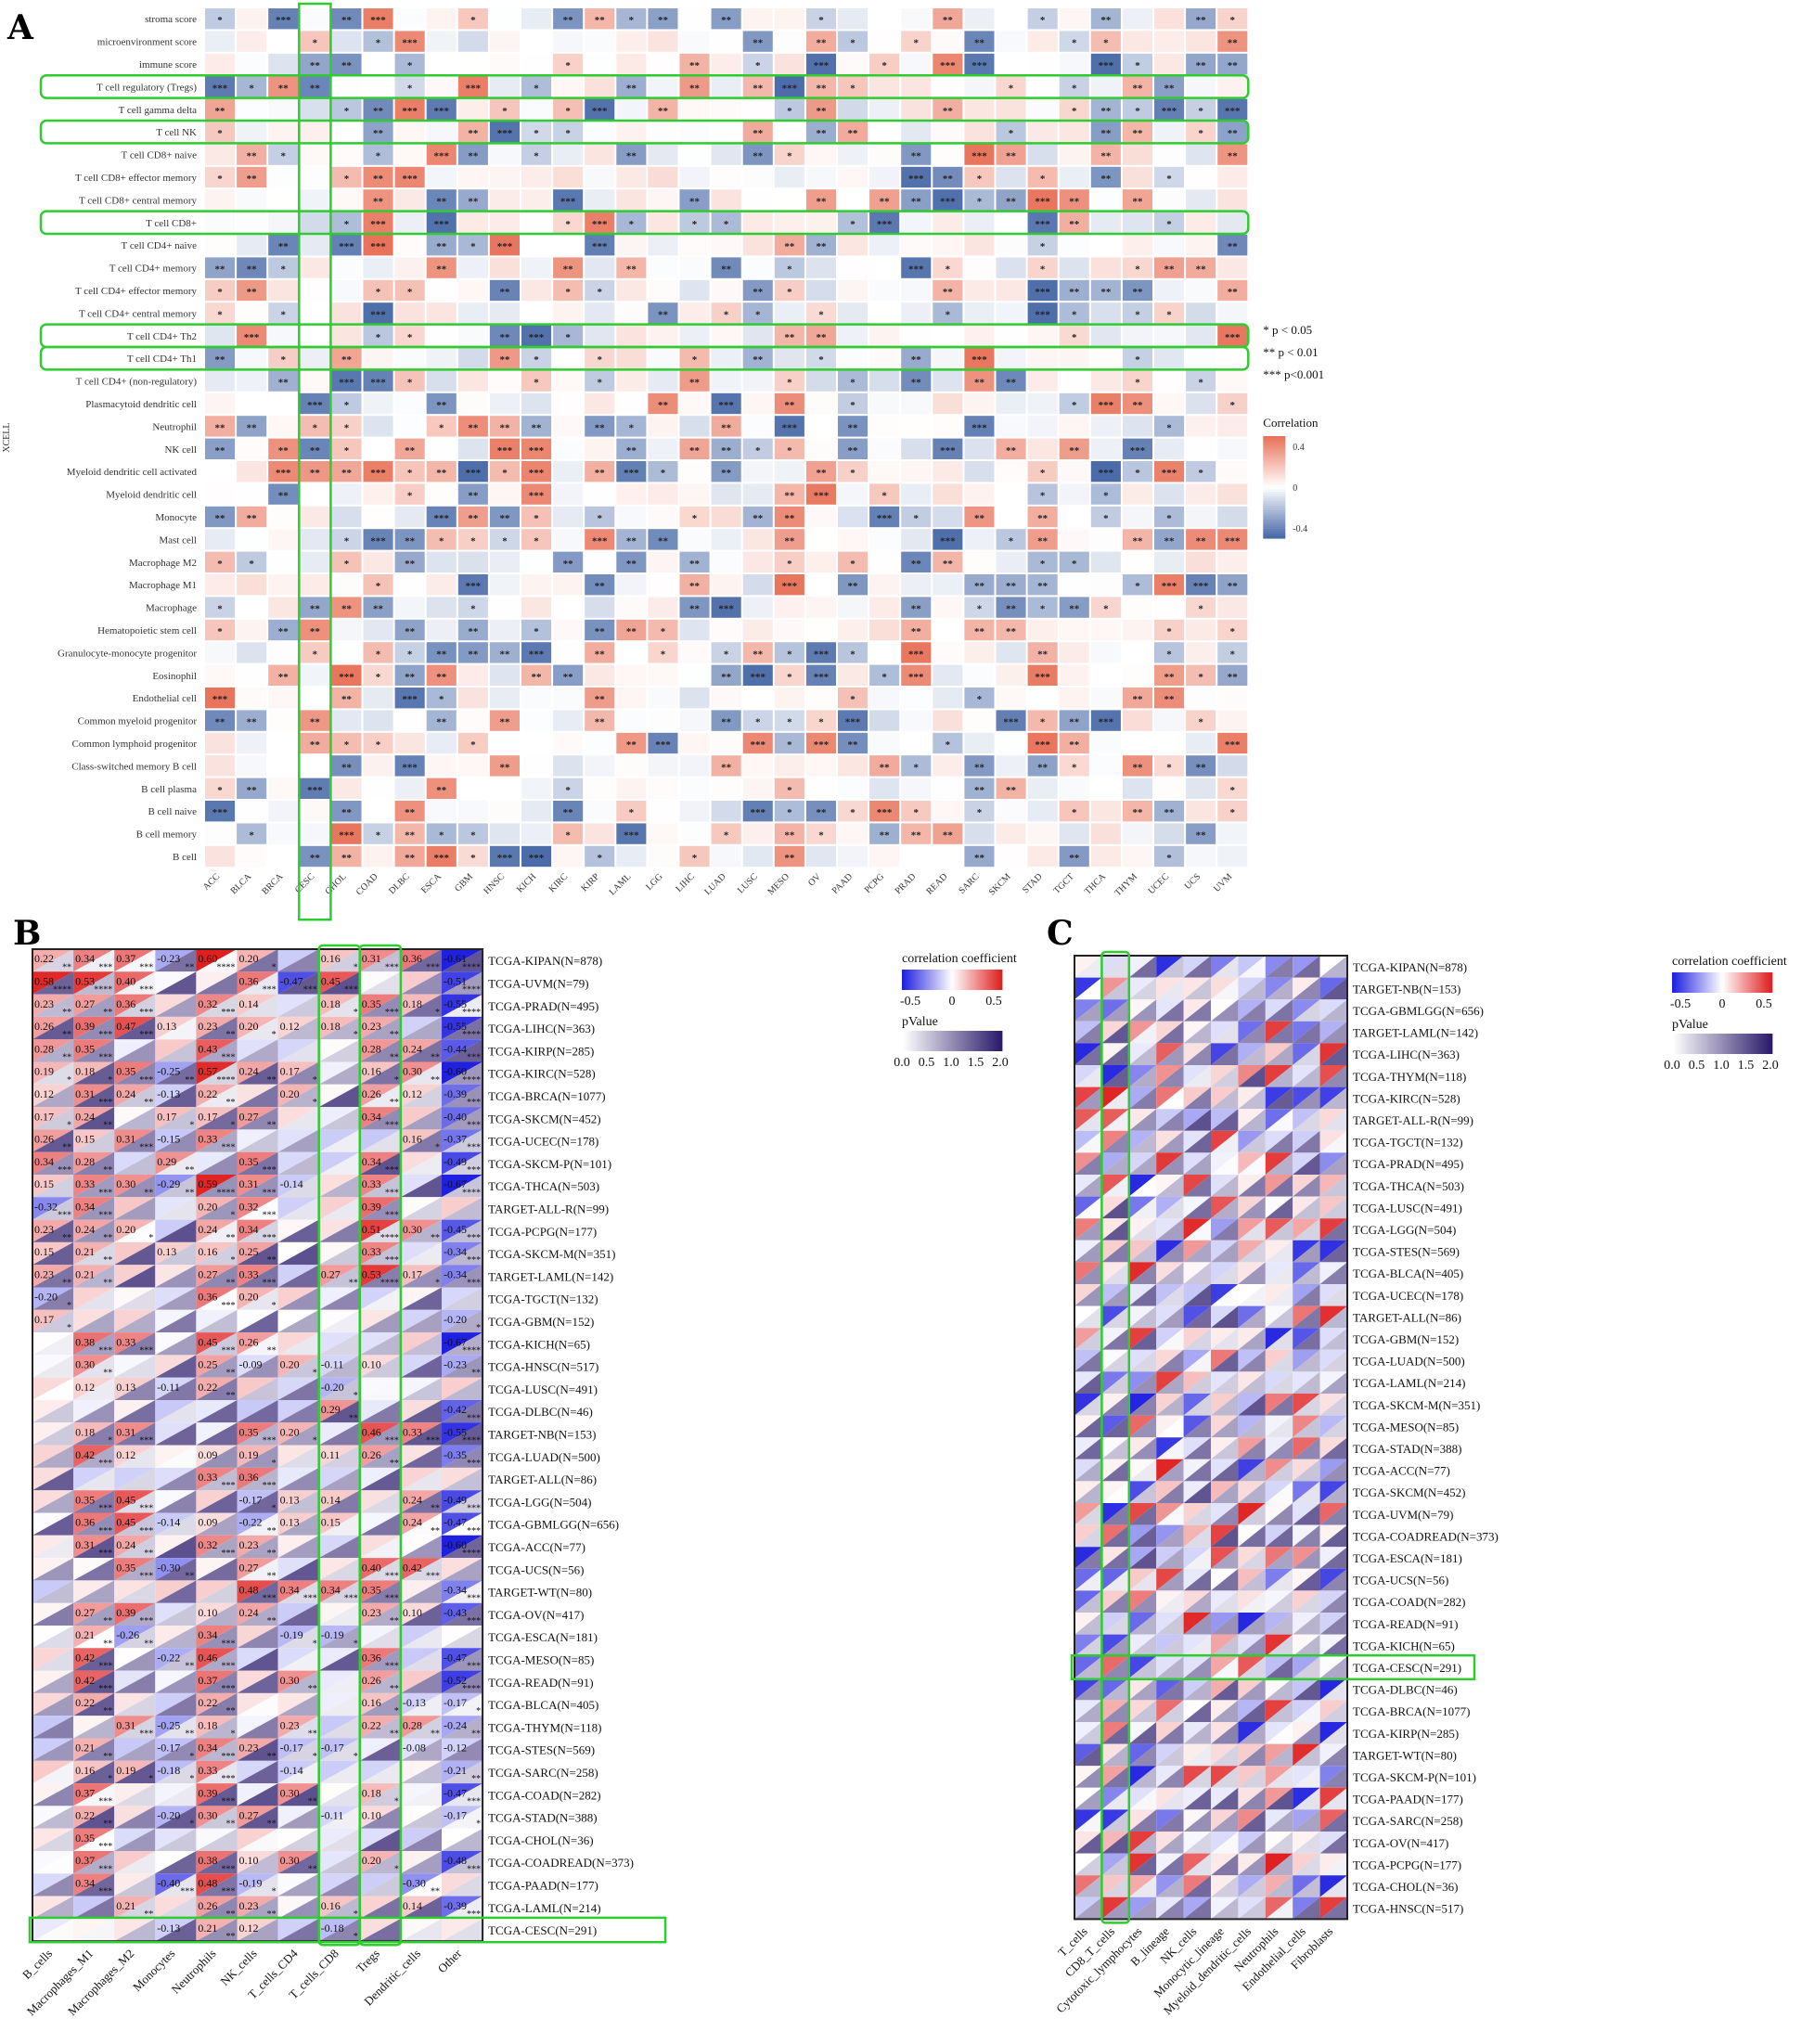 This screenshot has width=1814, height=2044. Describe the element at coordinates (290, 1364) in the screenshot. I see `correlation-value: 0.20` at that location.